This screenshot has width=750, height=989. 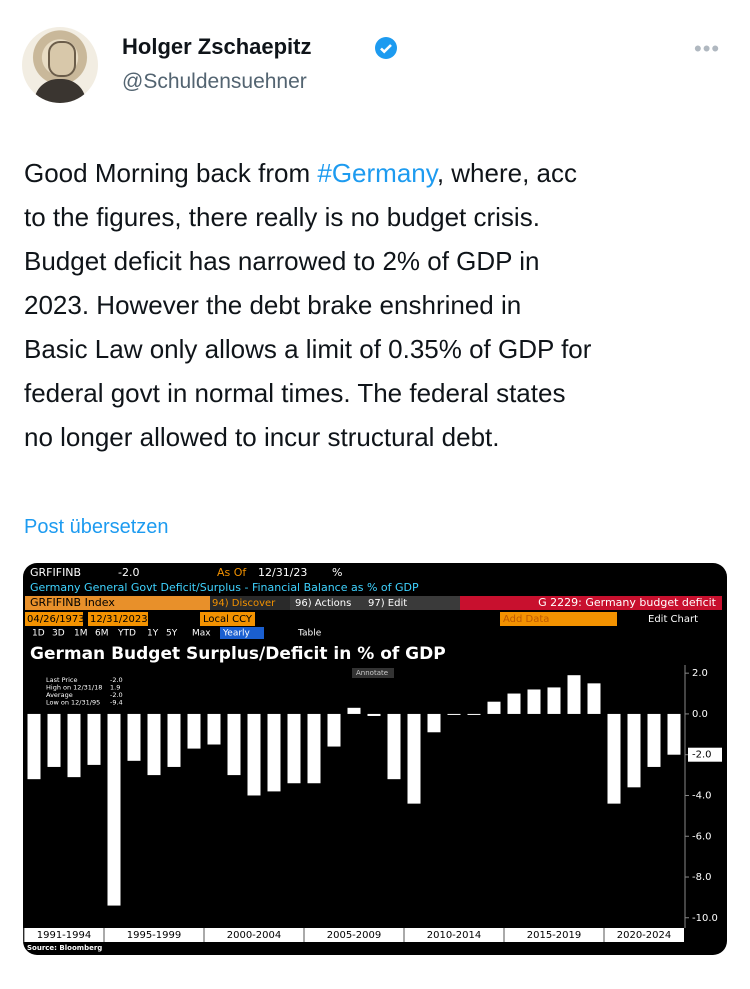 I want to click on unit: %, so click(x=337, y=572).